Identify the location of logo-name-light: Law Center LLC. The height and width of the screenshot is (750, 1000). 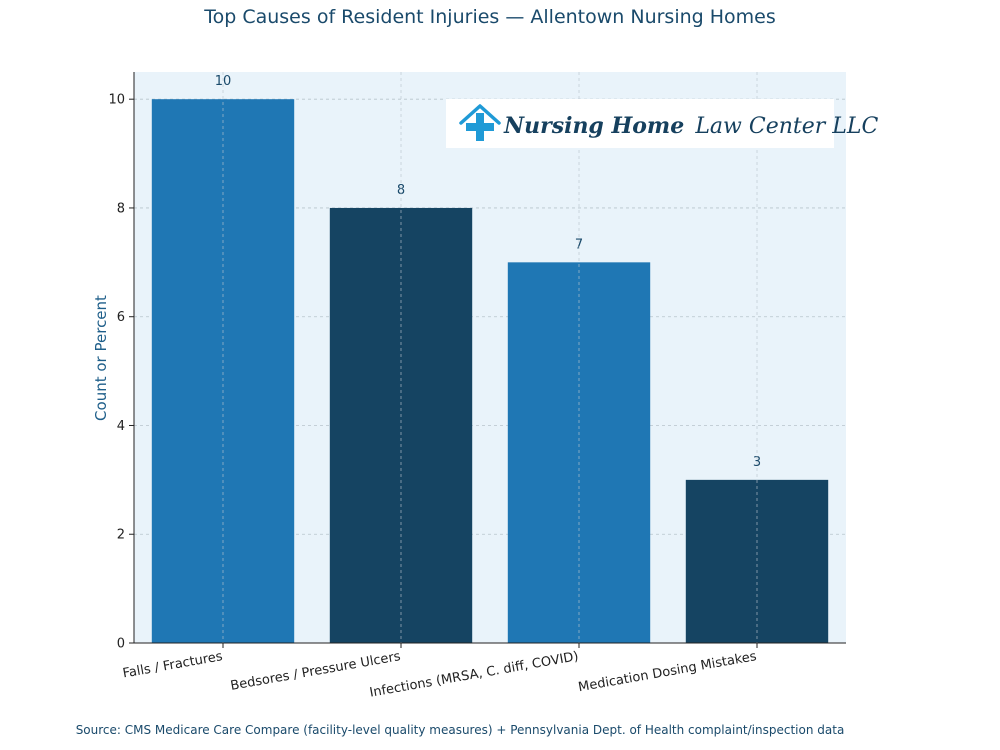
(786, 126).